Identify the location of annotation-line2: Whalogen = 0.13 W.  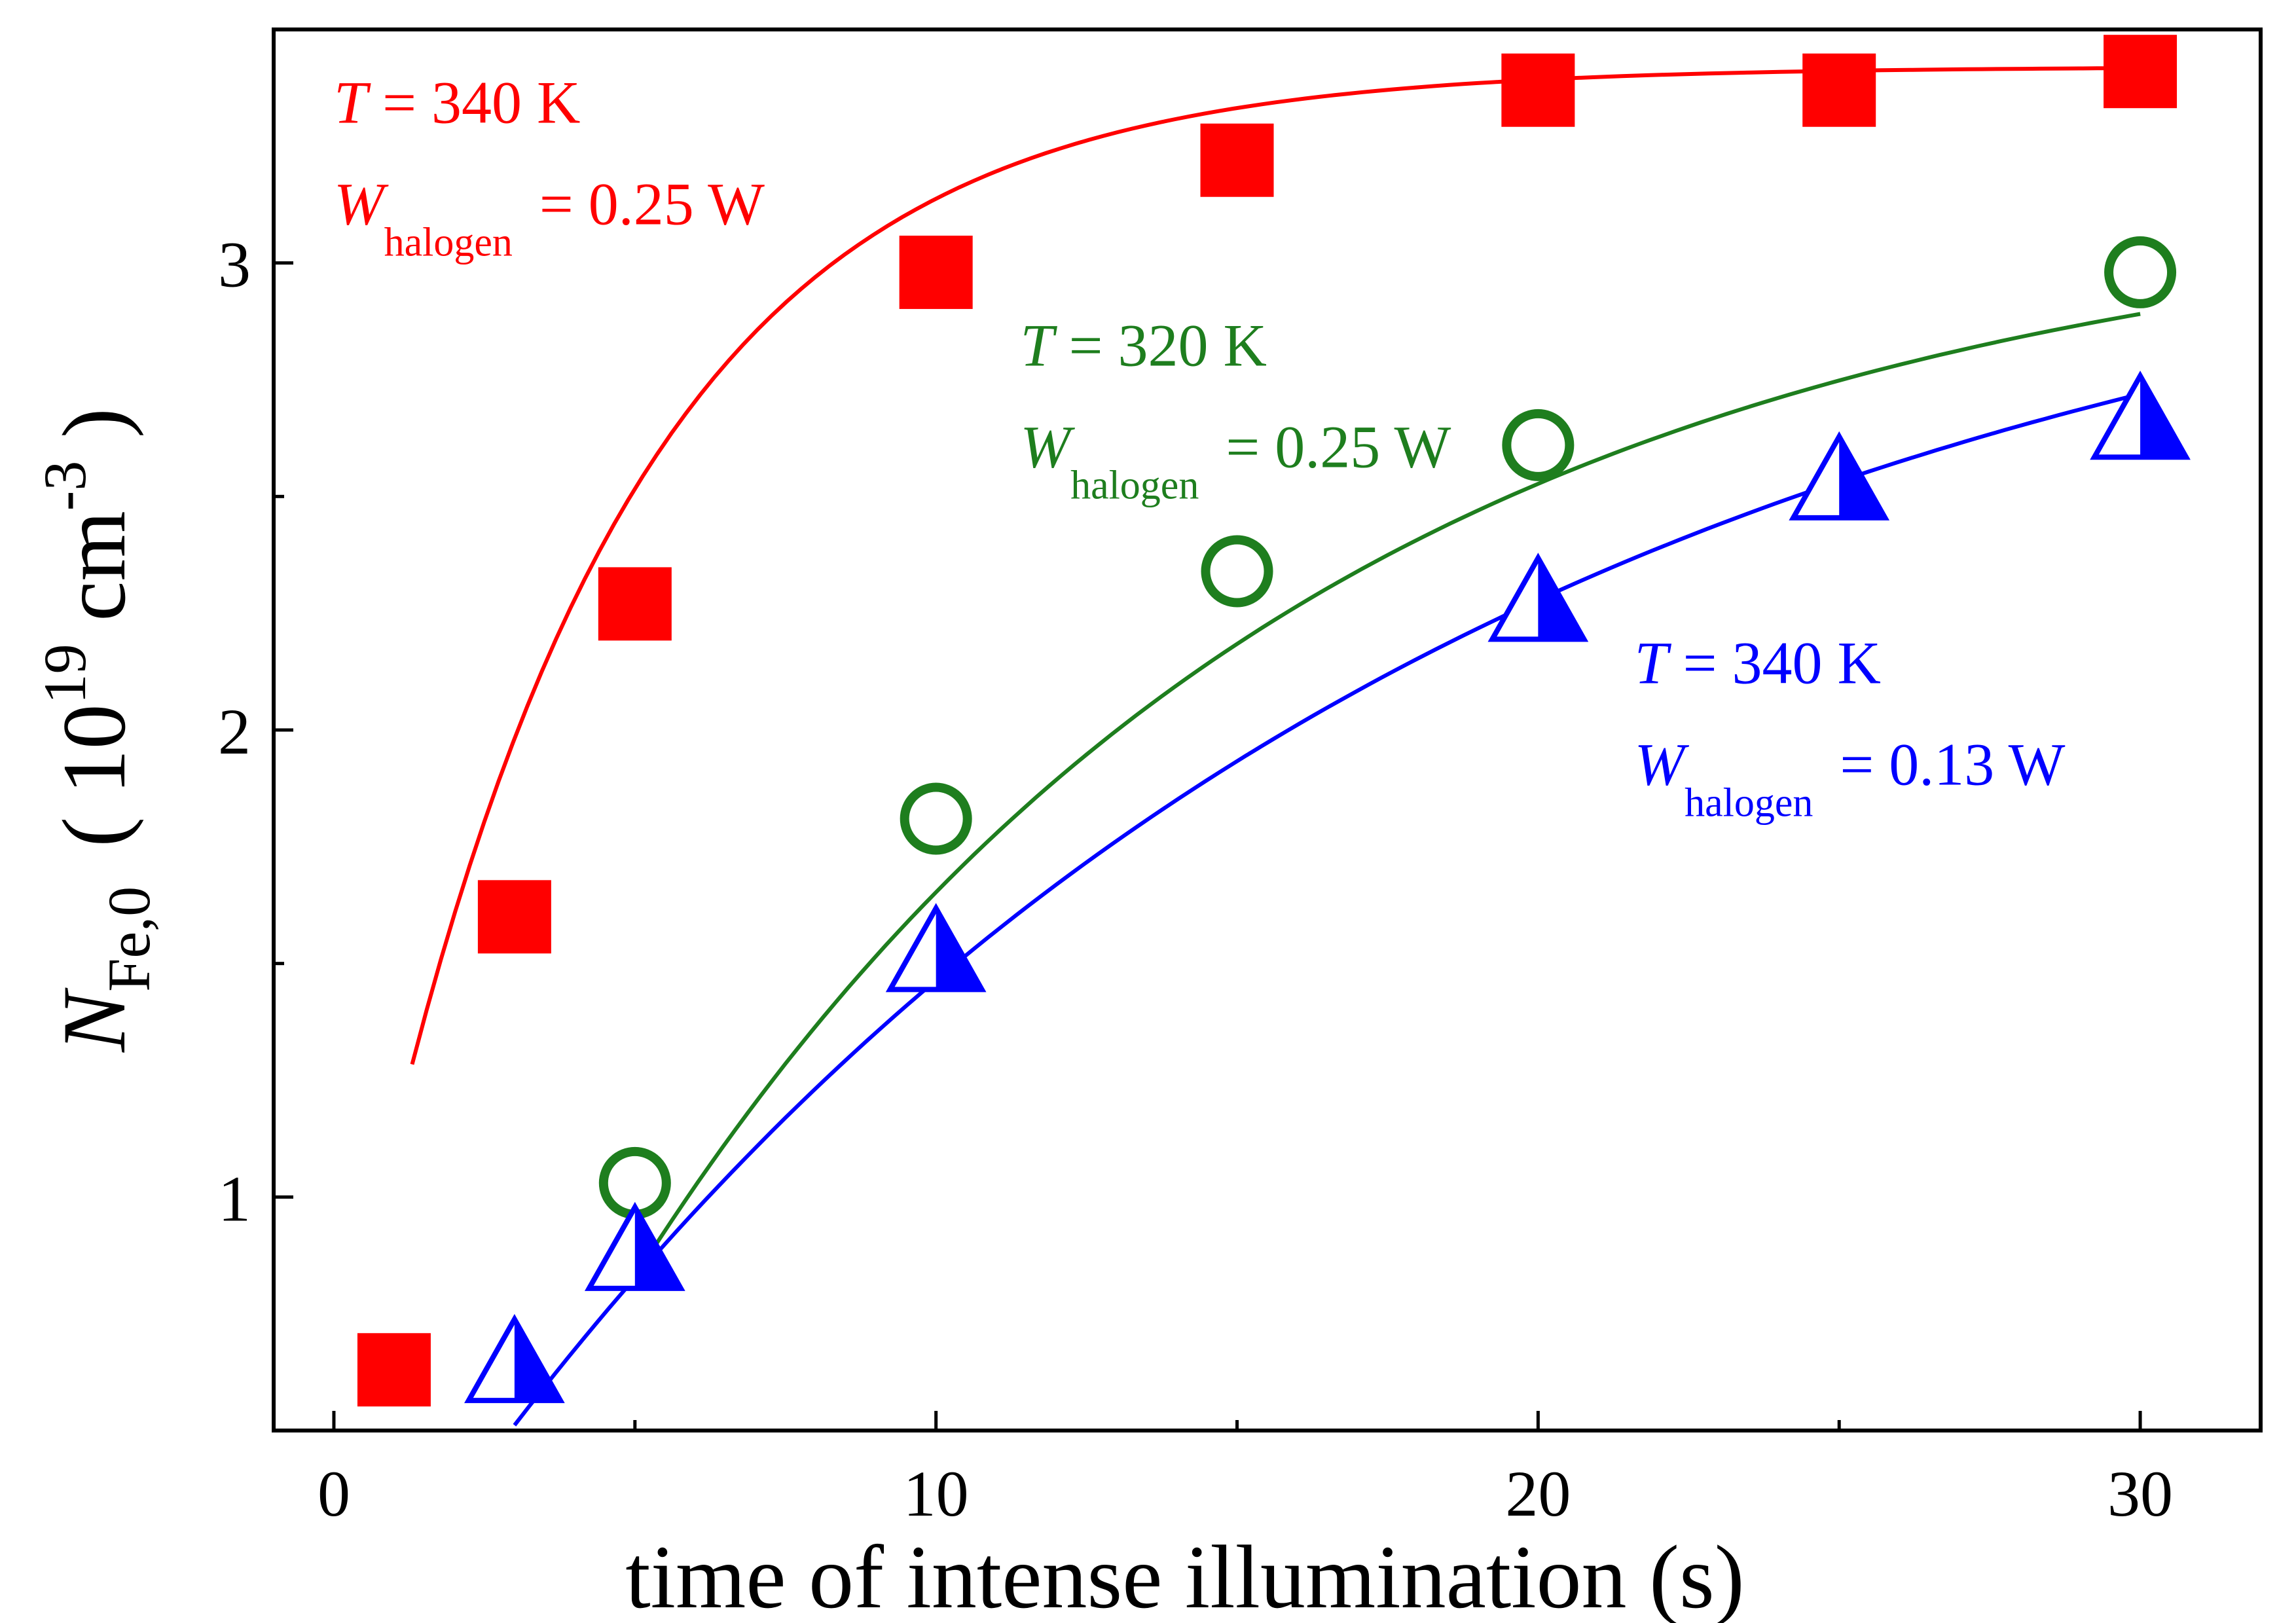
(1850, 778).